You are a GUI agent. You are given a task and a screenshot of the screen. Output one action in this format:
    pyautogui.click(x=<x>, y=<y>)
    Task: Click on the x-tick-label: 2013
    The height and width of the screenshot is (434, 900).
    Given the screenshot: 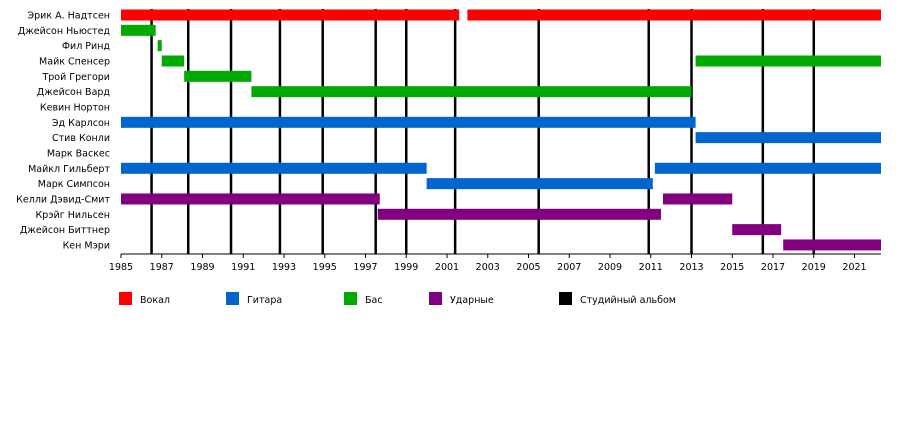 What is the action you would take?
    pyautogui.click(x=691, y=267)
    